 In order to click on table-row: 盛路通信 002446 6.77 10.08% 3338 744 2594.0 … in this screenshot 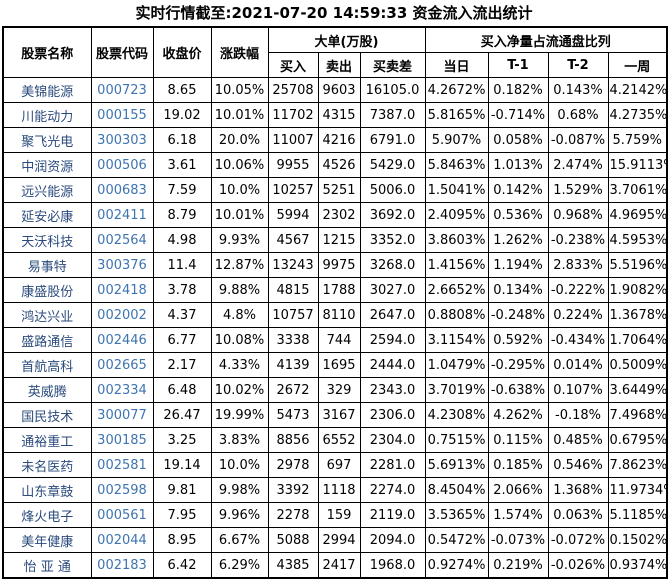, I will do `click(335, 340)`.